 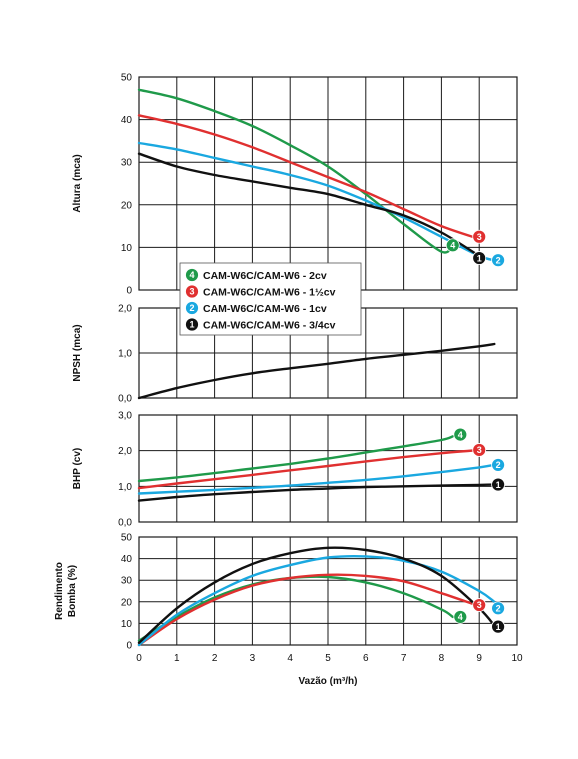 I want to click on x-tick-label: 1, so click(x=177, y=658).